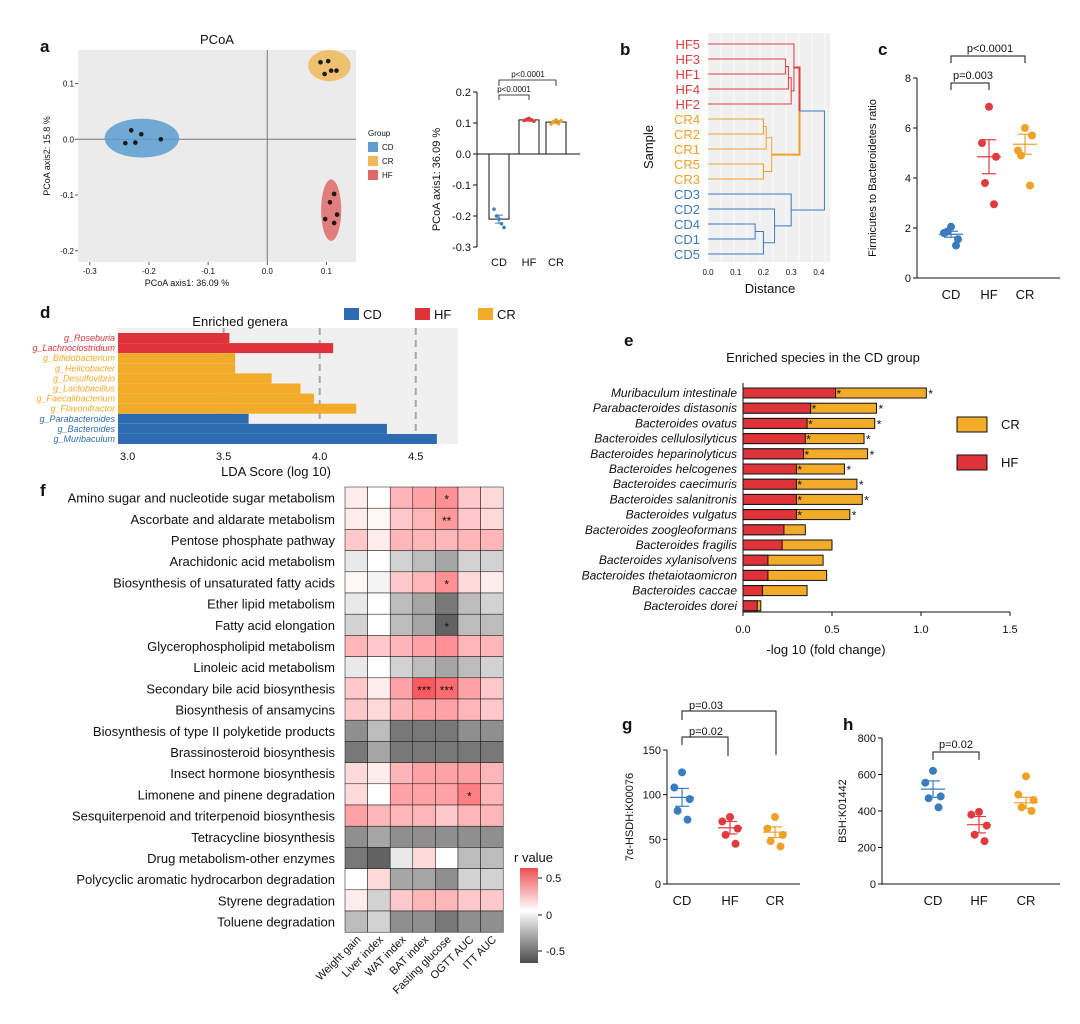 This screenshot has width=1080, height=1024. Describe the element at coordinates (271, 604) in the screenshot. I see `heatmap-row-label: Ether lipid metabolism` at that location.